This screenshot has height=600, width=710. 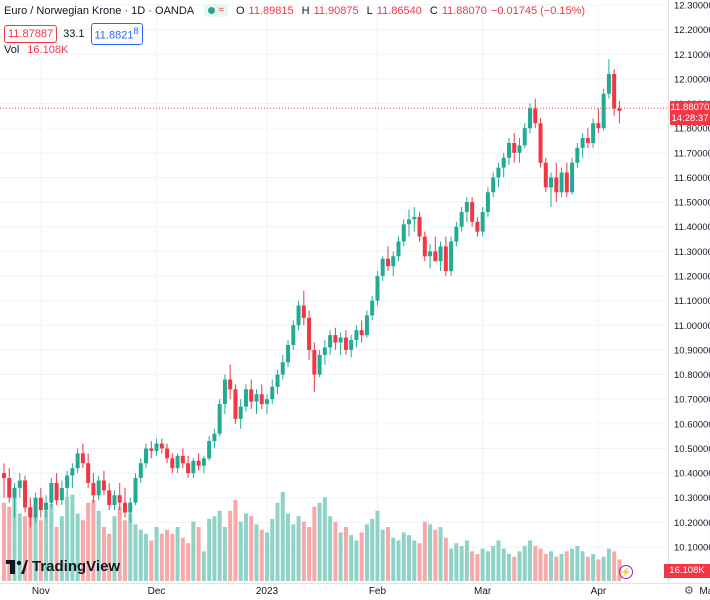 I want to click on equals-icon: =, so click(x=221, y=10).